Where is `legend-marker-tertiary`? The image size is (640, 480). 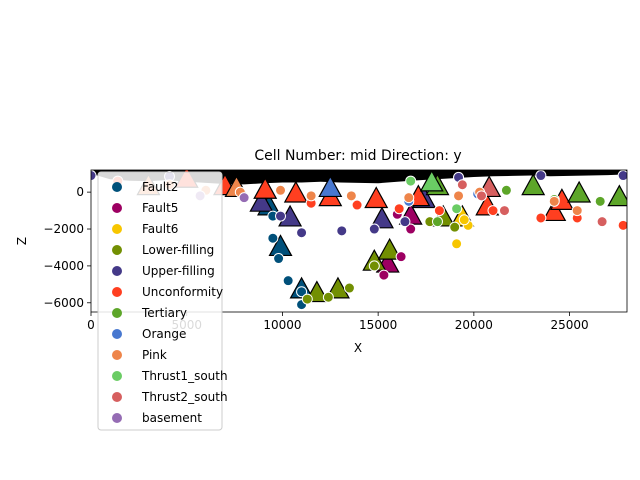 legend-marker-tertiary is located at coordinates (117, 313).